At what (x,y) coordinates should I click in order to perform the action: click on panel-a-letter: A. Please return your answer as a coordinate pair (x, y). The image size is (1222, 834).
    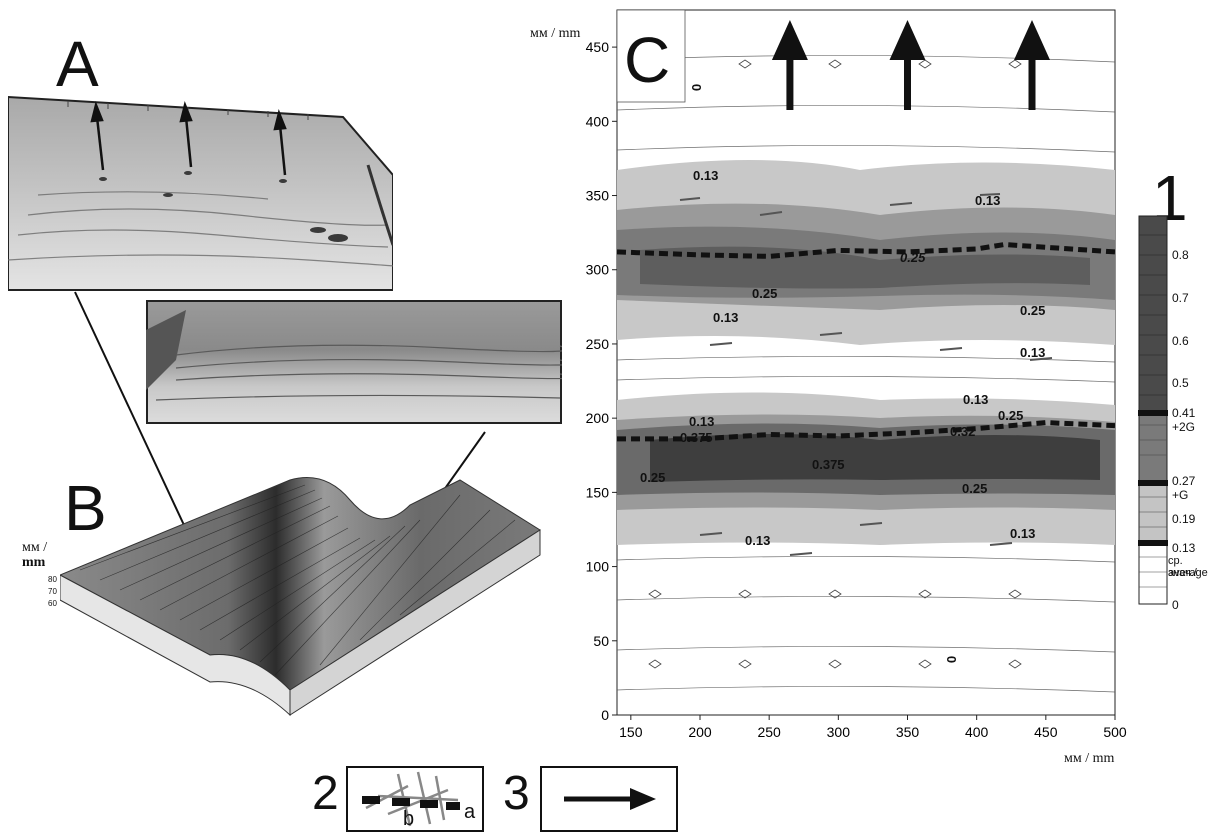
    Looking at the image, I should click on (77, 64).